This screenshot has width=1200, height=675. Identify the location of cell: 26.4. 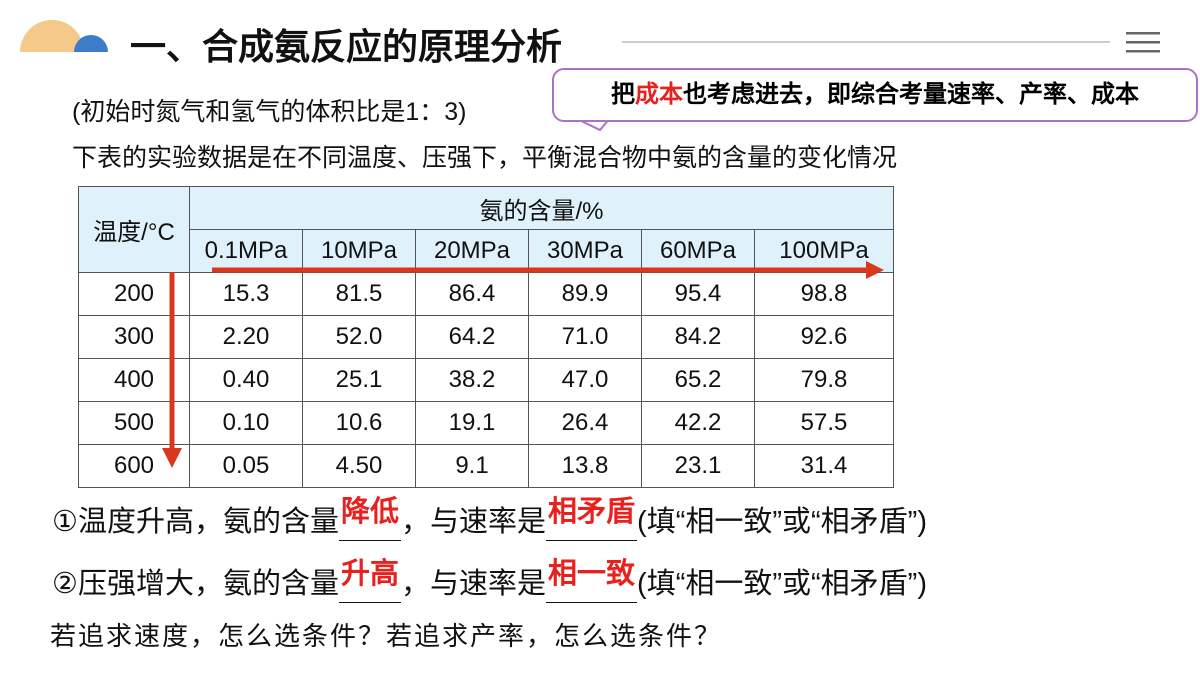
(585, 423).